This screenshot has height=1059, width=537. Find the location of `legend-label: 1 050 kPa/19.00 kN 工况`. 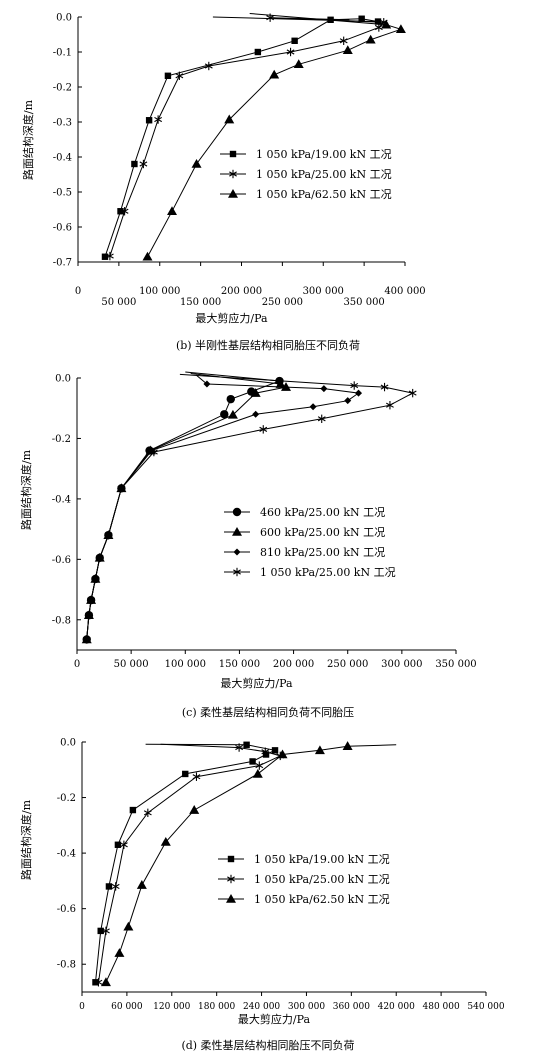

legend-label: 1 050 kPa/19.00 kN 工况 is located at coordinates (324, 154).